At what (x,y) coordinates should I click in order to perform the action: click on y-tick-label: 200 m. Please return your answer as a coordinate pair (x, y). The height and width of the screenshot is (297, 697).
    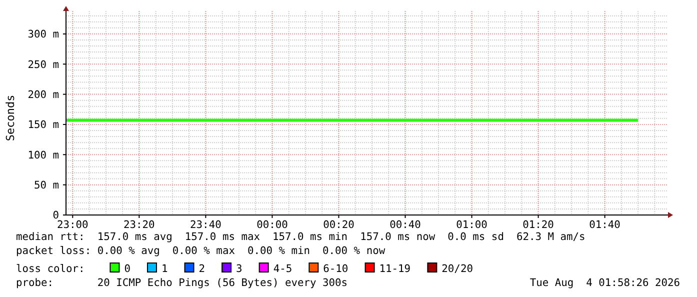
    Looking at the image, I should click on (43, 94).